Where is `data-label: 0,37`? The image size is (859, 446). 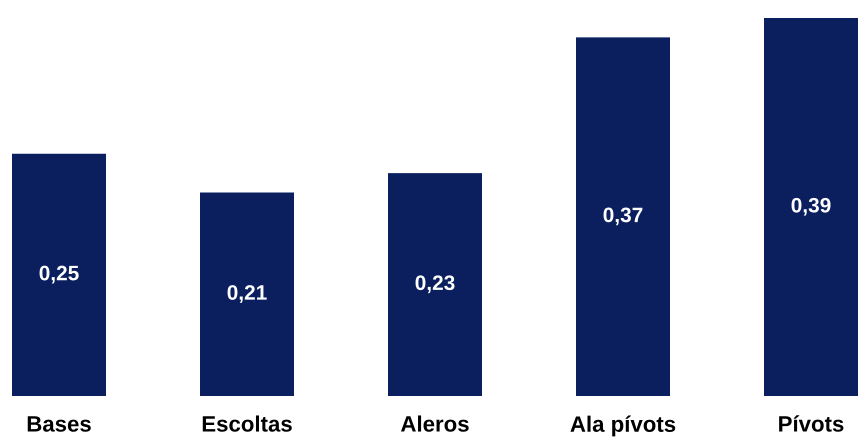
data-label: 0,37 is located at coordinates (623, 217).